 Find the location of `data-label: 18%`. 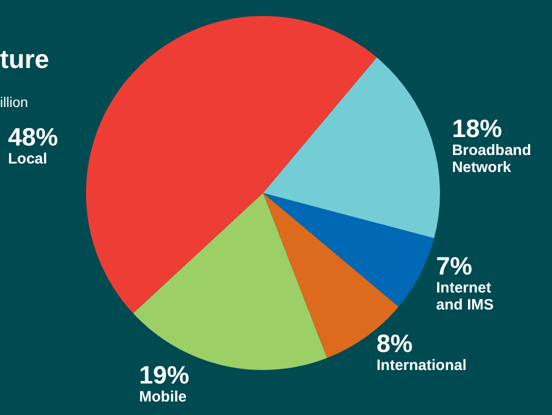

data-label: 18% is located at coordinates (477, 128).